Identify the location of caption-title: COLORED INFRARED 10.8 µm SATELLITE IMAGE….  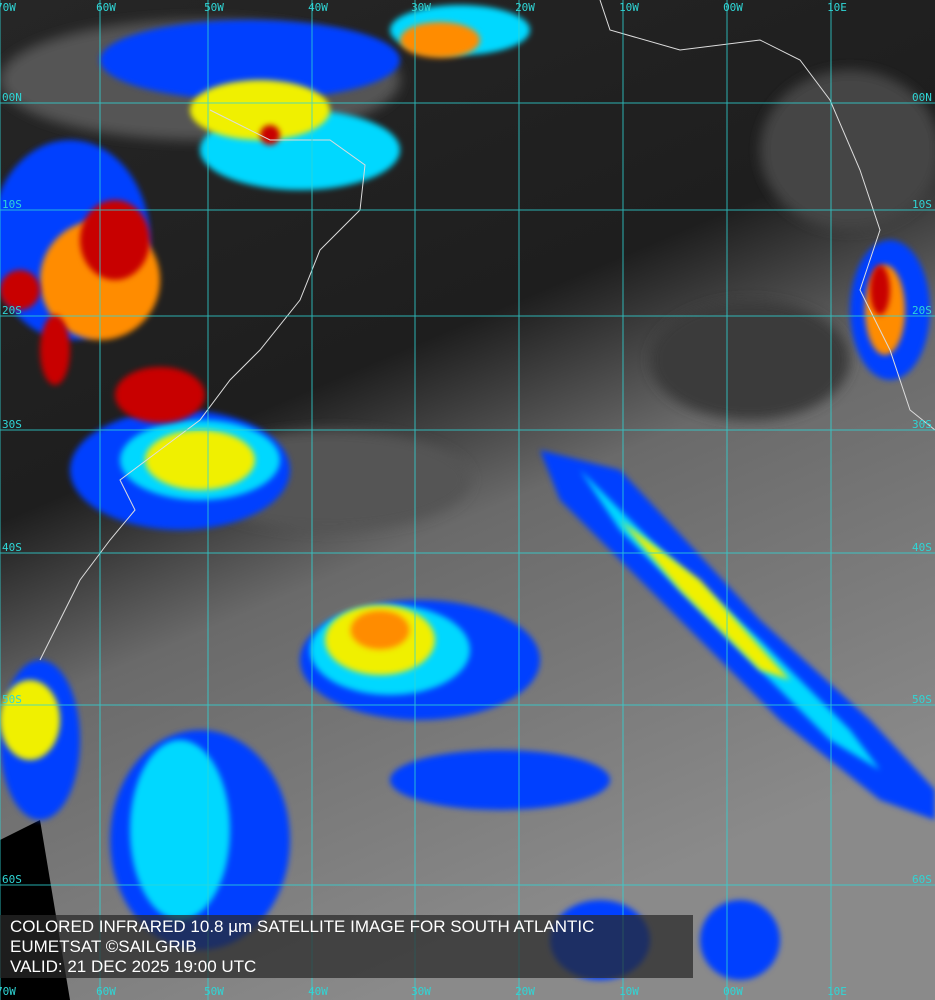
(302, 926).